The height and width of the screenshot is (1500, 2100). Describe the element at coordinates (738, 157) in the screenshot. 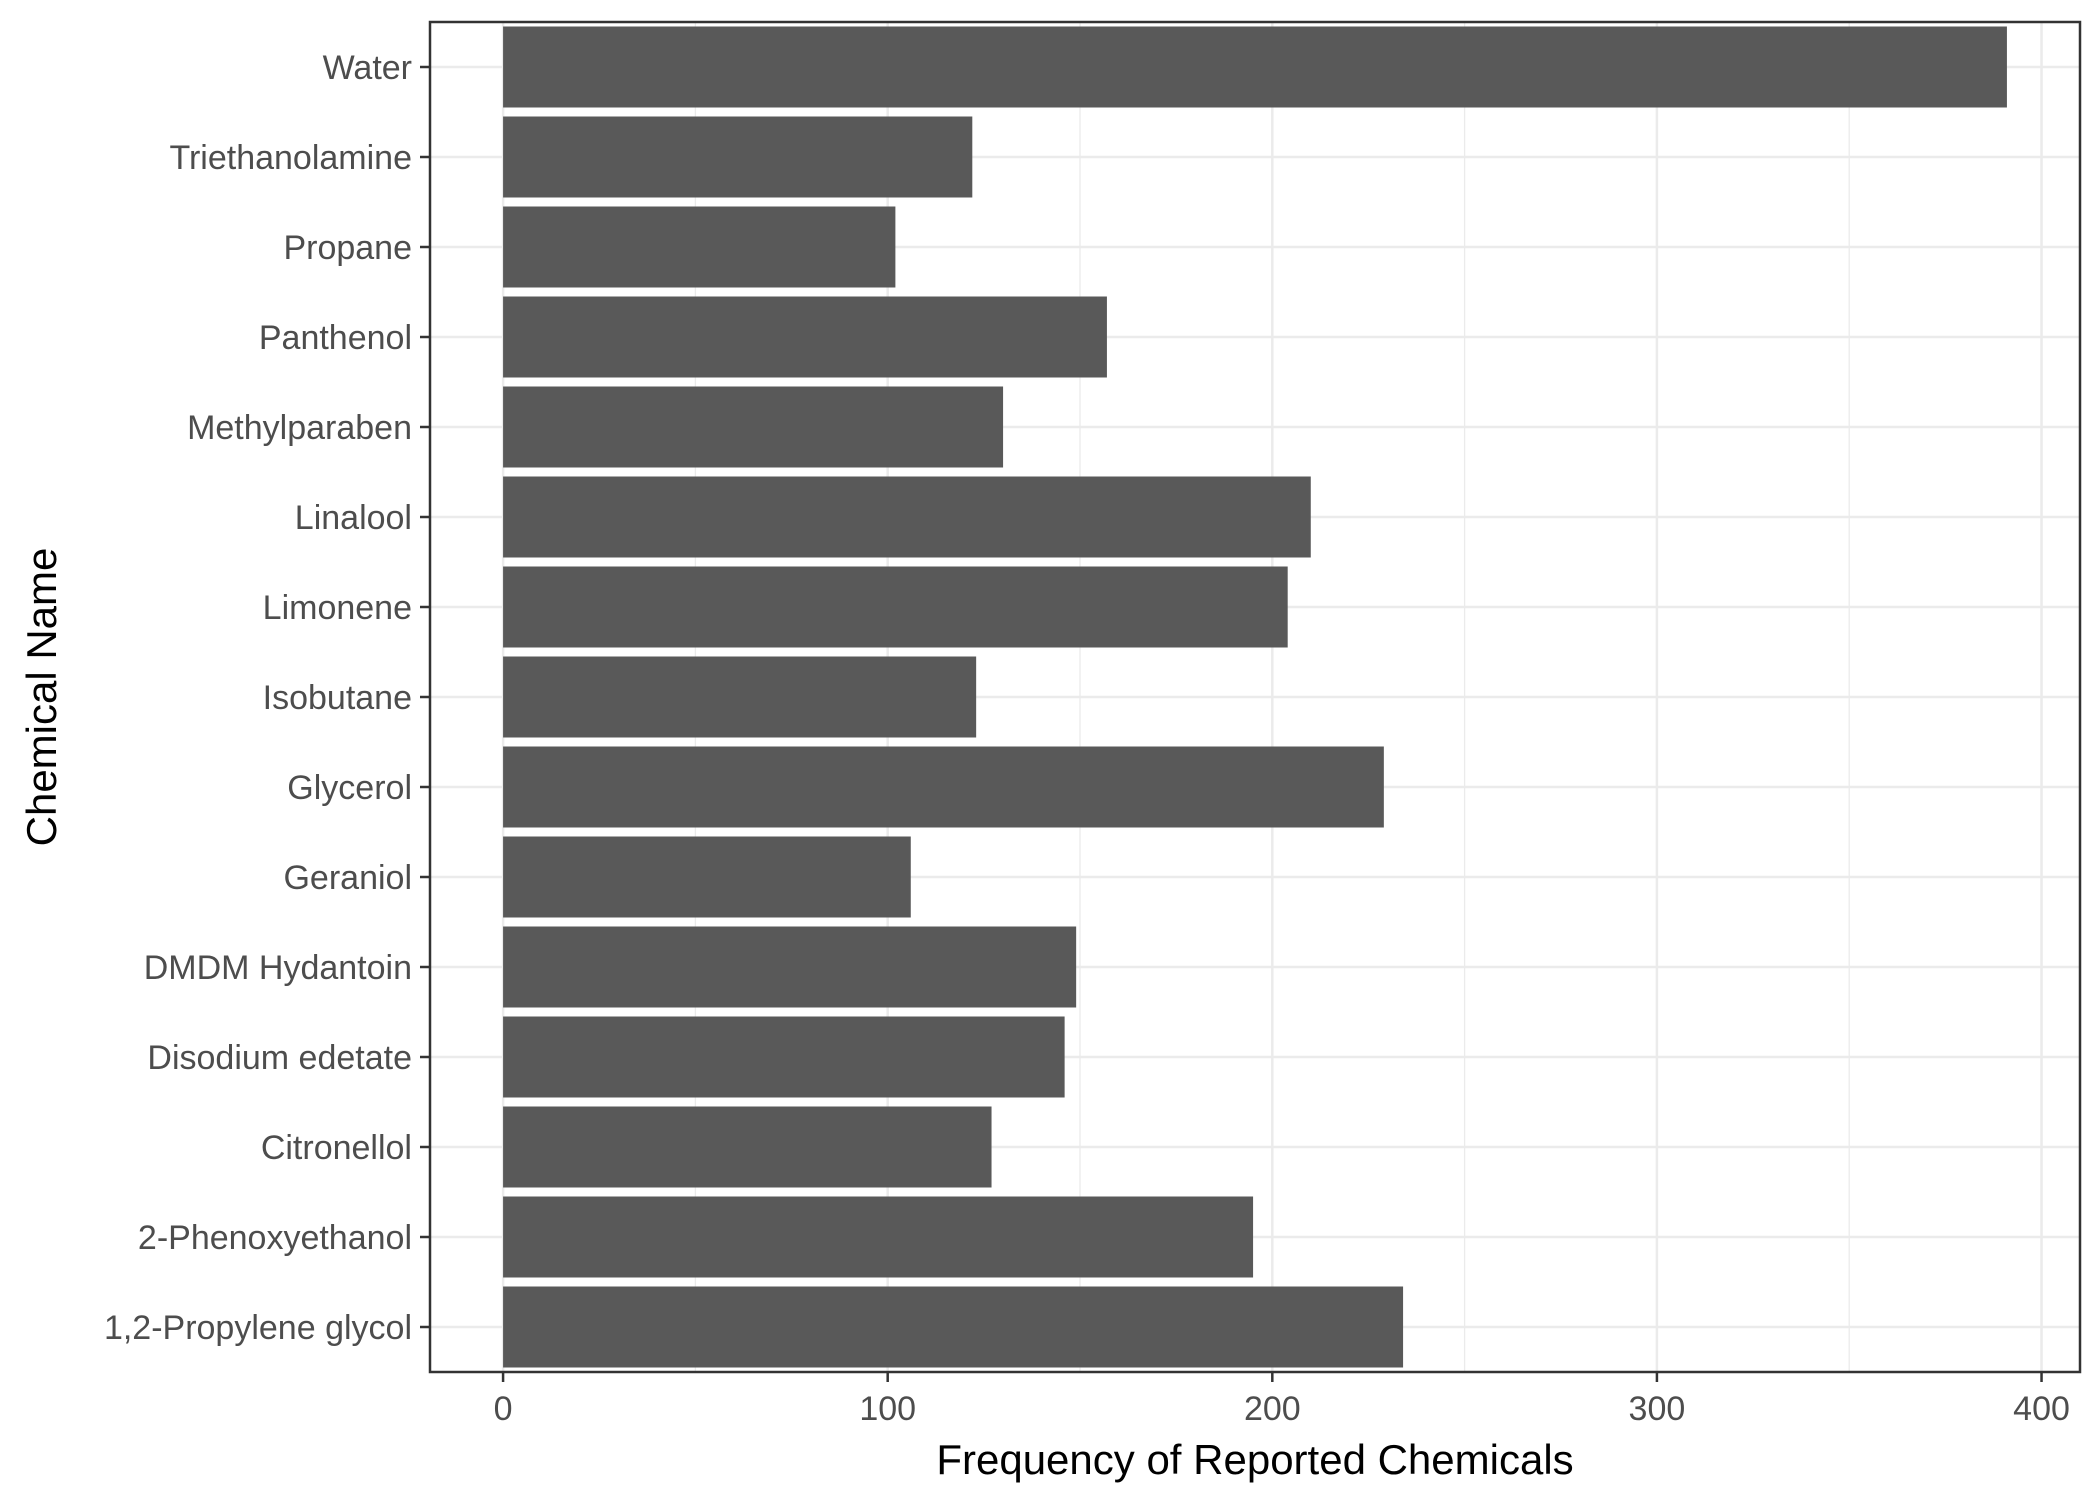

I see `bar-triethanolamine` at that location.